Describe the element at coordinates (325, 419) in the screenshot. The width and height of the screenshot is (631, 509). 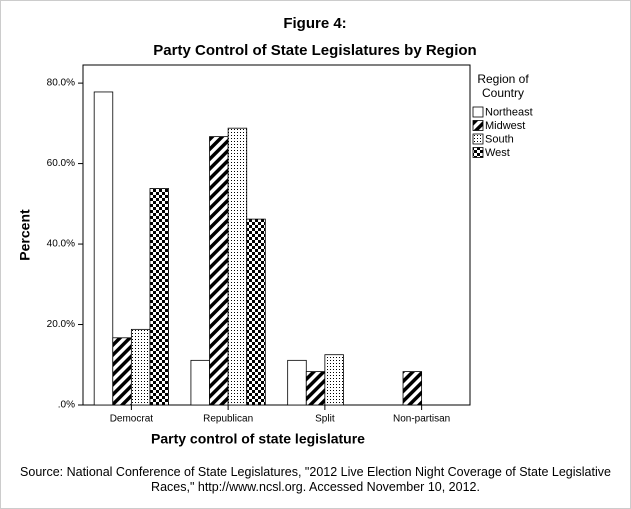
I see `x-tick-label: Split` at that location.